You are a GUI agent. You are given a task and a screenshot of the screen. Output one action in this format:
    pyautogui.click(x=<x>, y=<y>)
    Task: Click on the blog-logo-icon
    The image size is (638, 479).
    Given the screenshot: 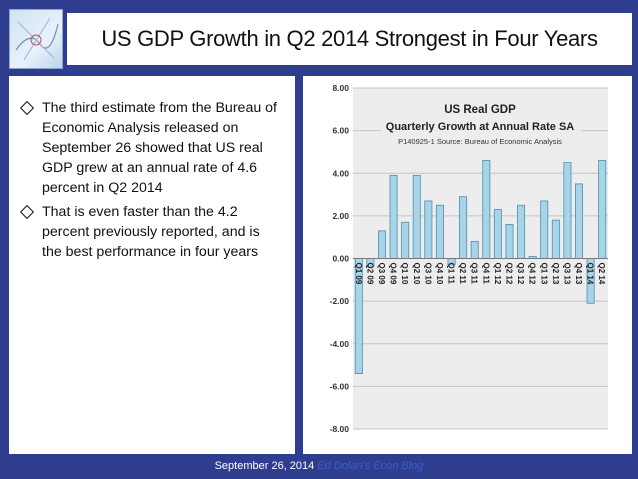 What is the action you would take?
    pyautogui.click(x=36, y=39)
    